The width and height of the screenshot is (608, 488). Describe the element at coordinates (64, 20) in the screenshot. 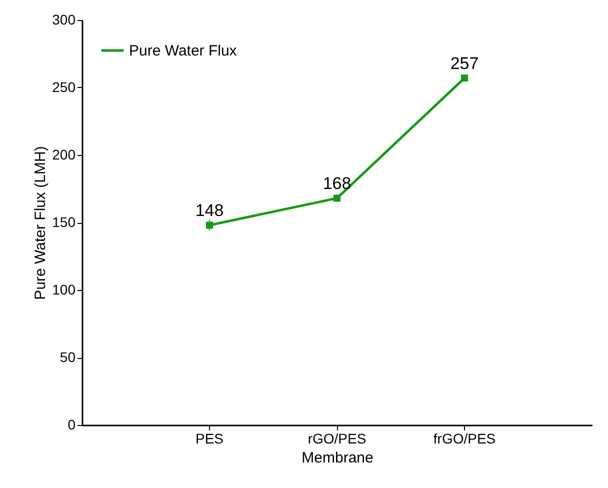

I see `y-tick-label: 300` at that location.